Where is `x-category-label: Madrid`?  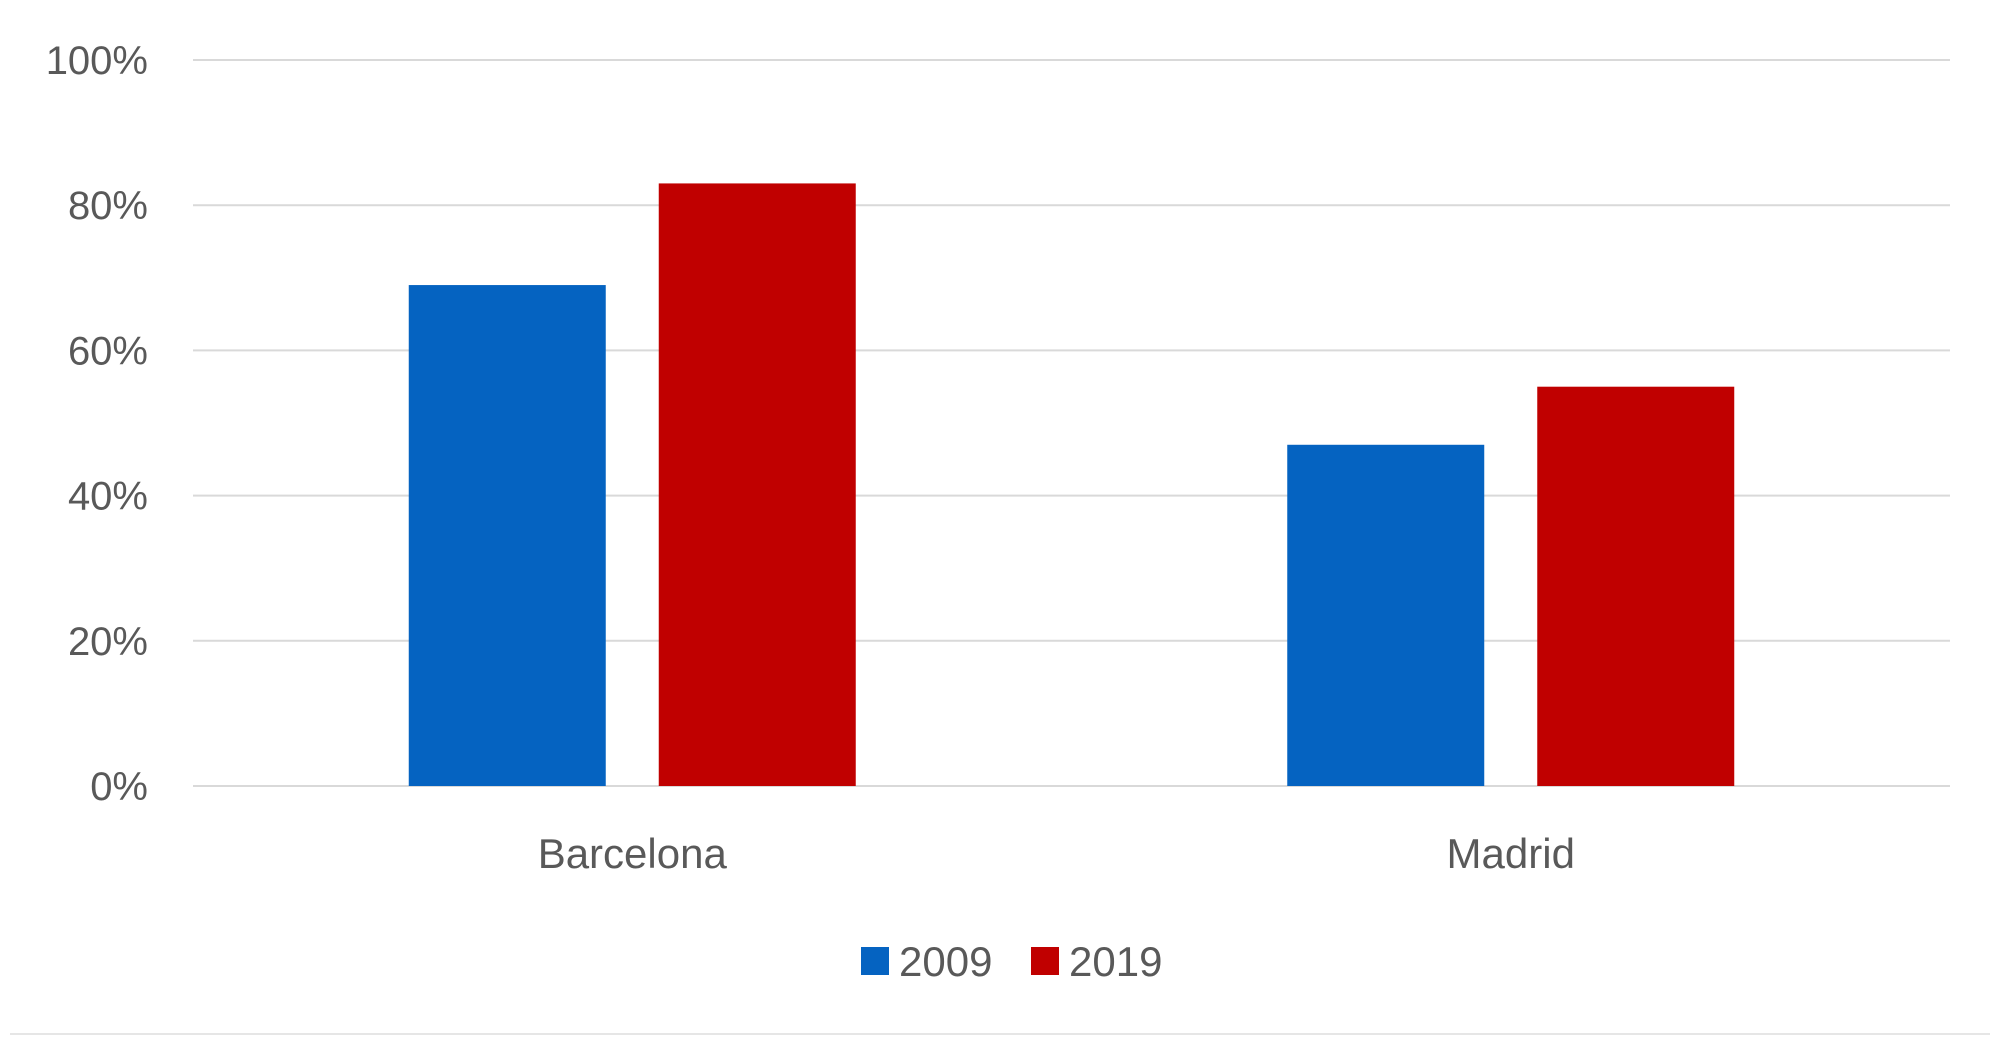 x-category-label: Madrid is located at coordinates (1511, 853).